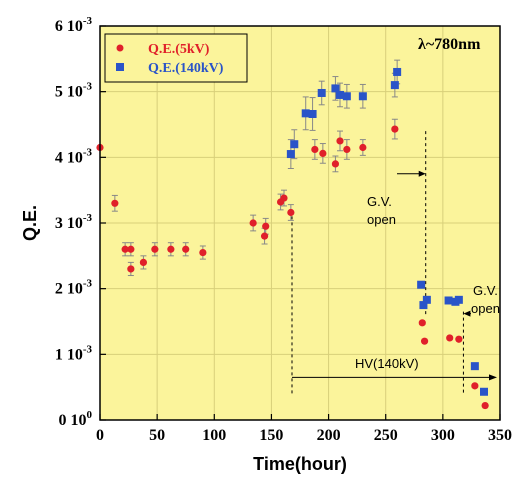 Image resolution: width=515 pixels, height=478 pixels. I want to click on legend-label-5kv: Q.E.(5kV), so click(179, 49).